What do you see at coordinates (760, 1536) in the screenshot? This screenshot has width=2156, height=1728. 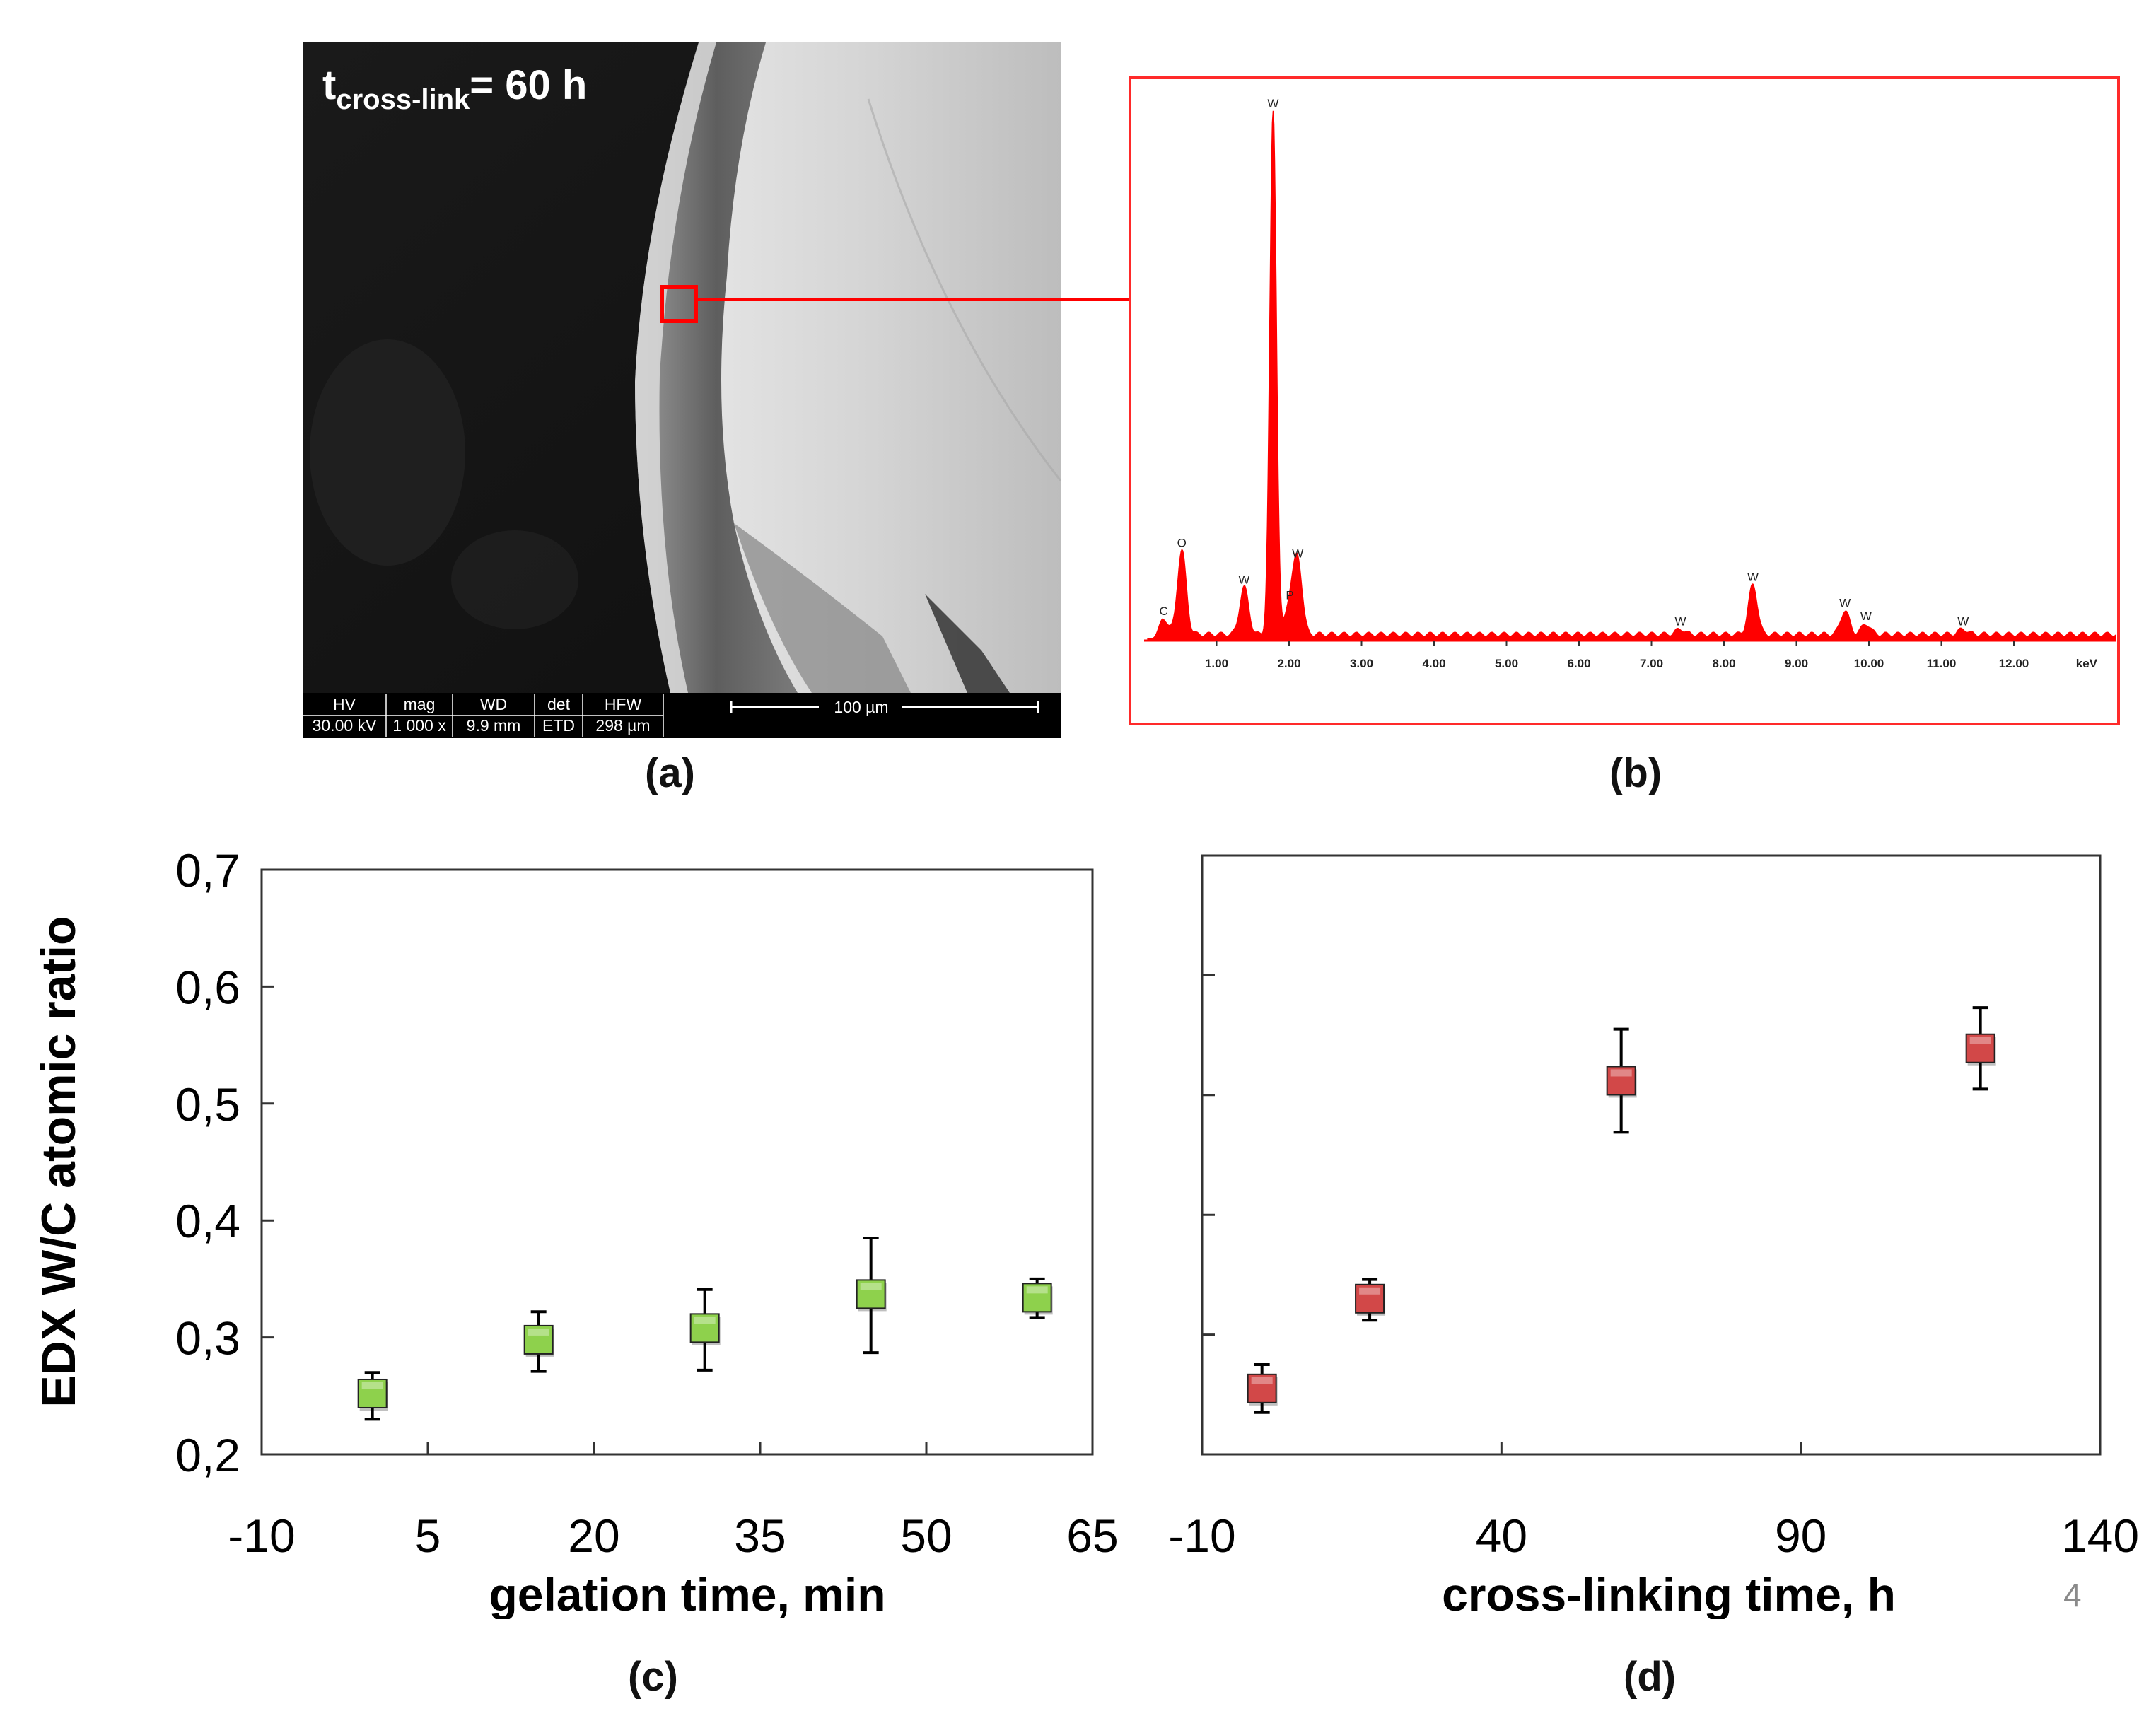 I see `x-tick-label: 35` at bounding box center [760, 1536].